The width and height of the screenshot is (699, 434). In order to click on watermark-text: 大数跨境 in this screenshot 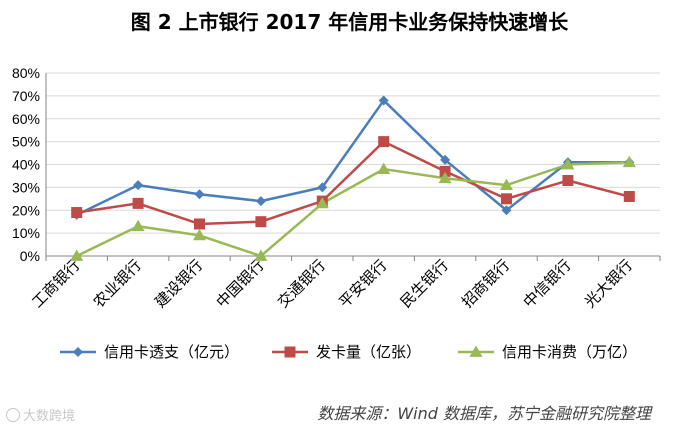, I will do `click(49, 416)`.